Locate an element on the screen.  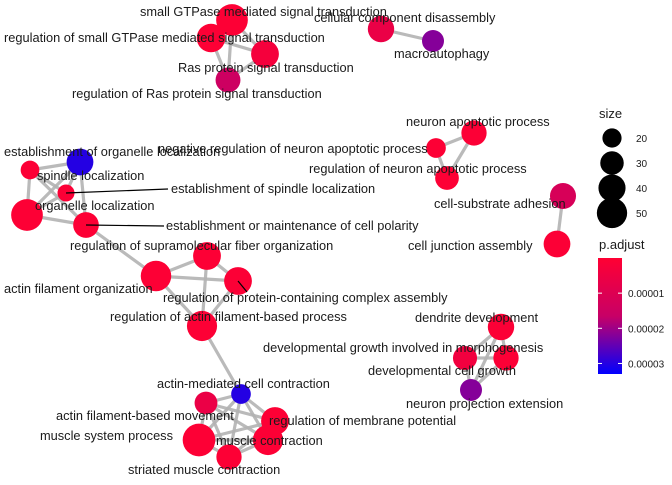
size-legend: size 20 30 40 50 is located at coordinates (622, 167).